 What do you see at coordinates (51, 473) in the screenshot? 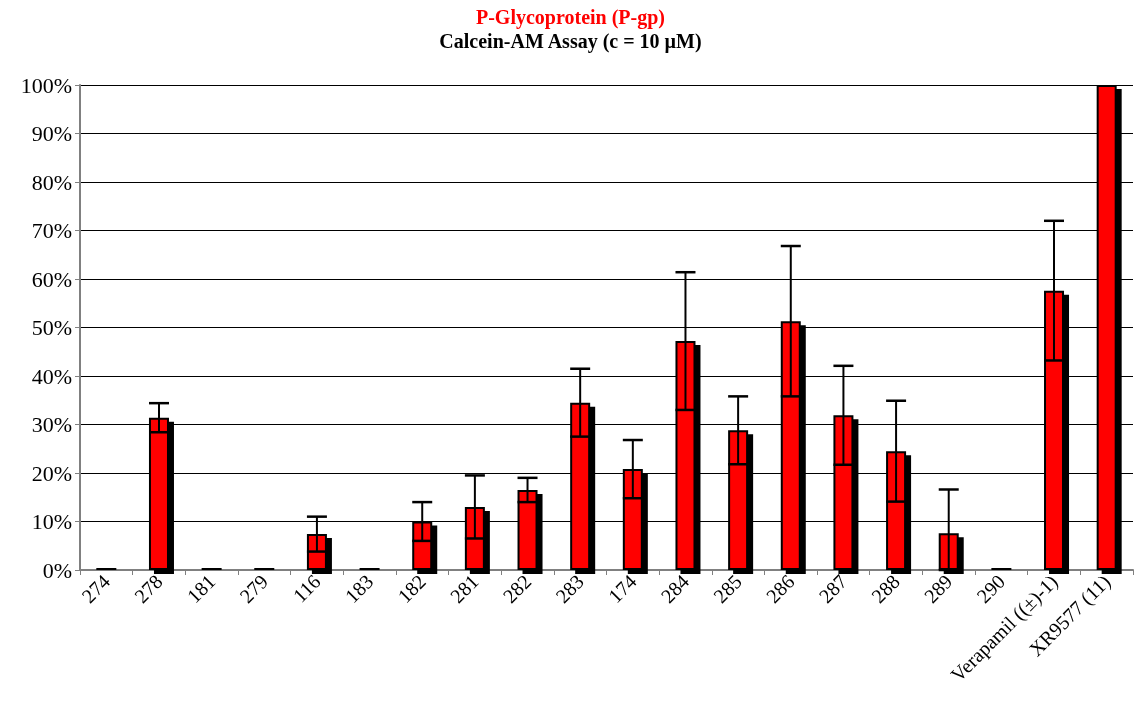
I see `y-tick-label: 20%` at bounding box center [51, 473].